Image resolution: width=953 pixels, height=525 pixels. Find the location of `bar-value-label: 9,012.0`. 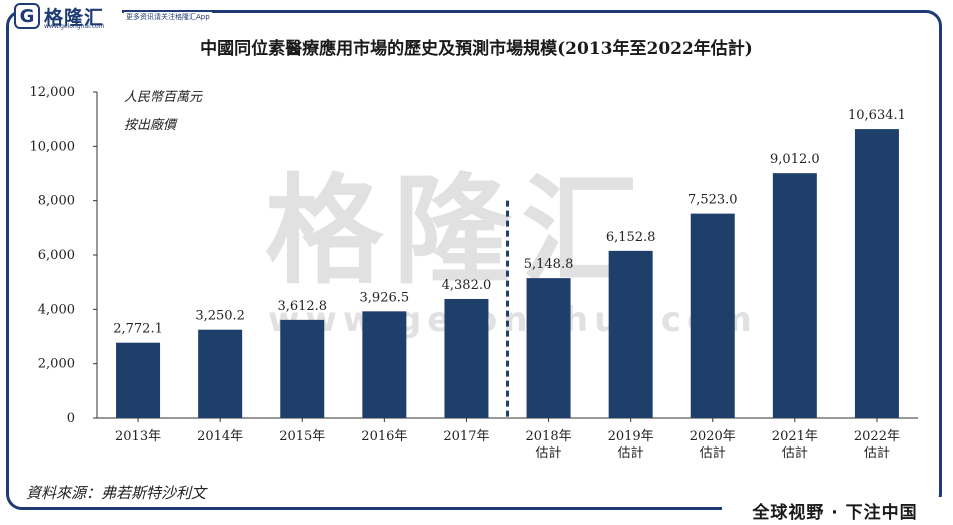

bar-value-label: 9,012.0 is located at coordinates (795, 159).